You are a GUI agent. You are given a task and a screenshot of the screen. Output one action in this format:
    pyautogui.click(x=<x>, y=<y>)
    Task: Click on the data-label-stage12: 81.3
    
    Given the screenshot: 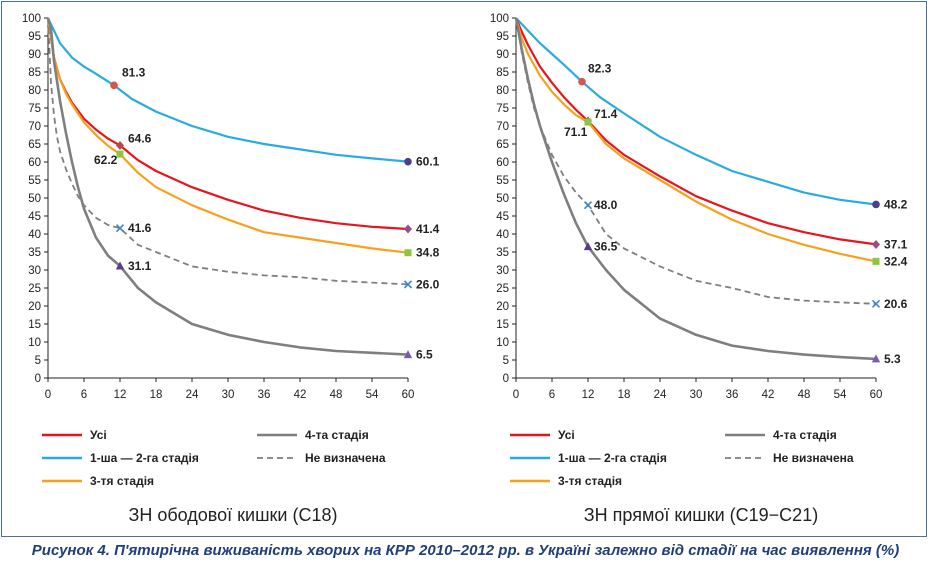 What is the action you would take?
    pyautogui.click(x=134, y=72)
    